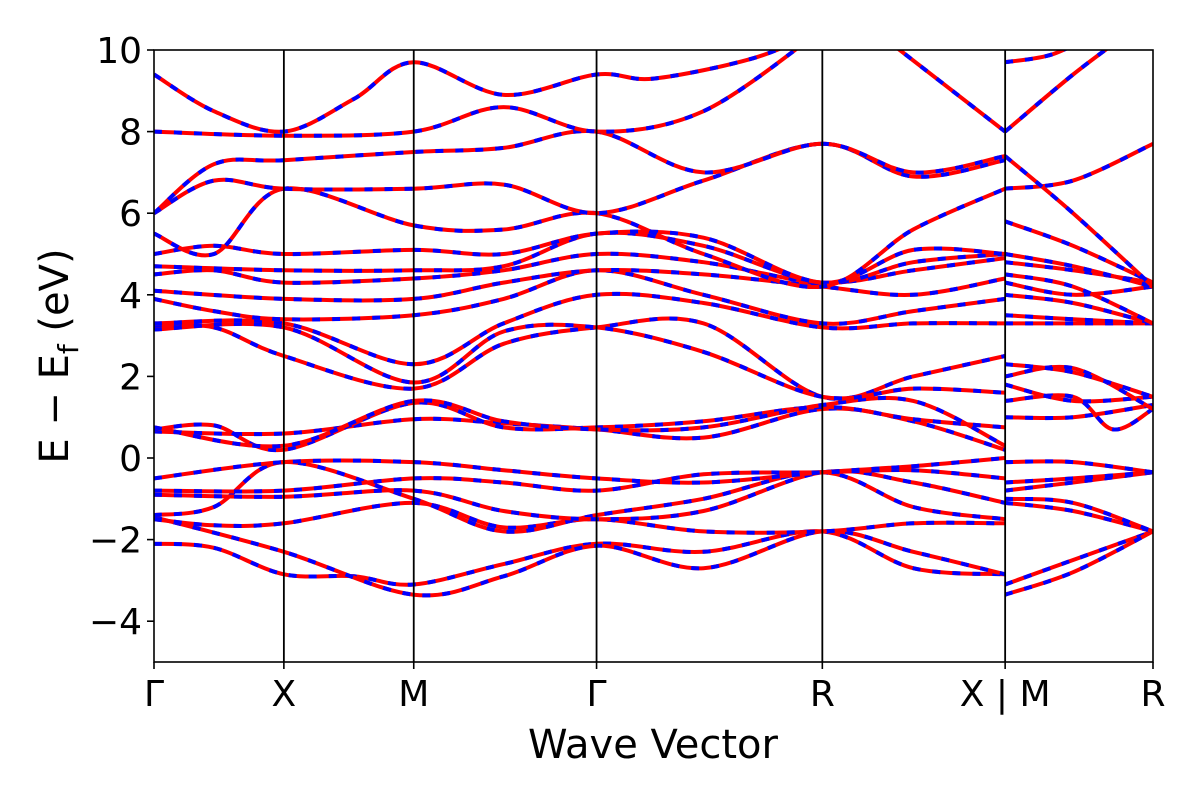 This screenshot has width=1200, height=800. I want to click on y-tick-label: 4, so click(130, 296).